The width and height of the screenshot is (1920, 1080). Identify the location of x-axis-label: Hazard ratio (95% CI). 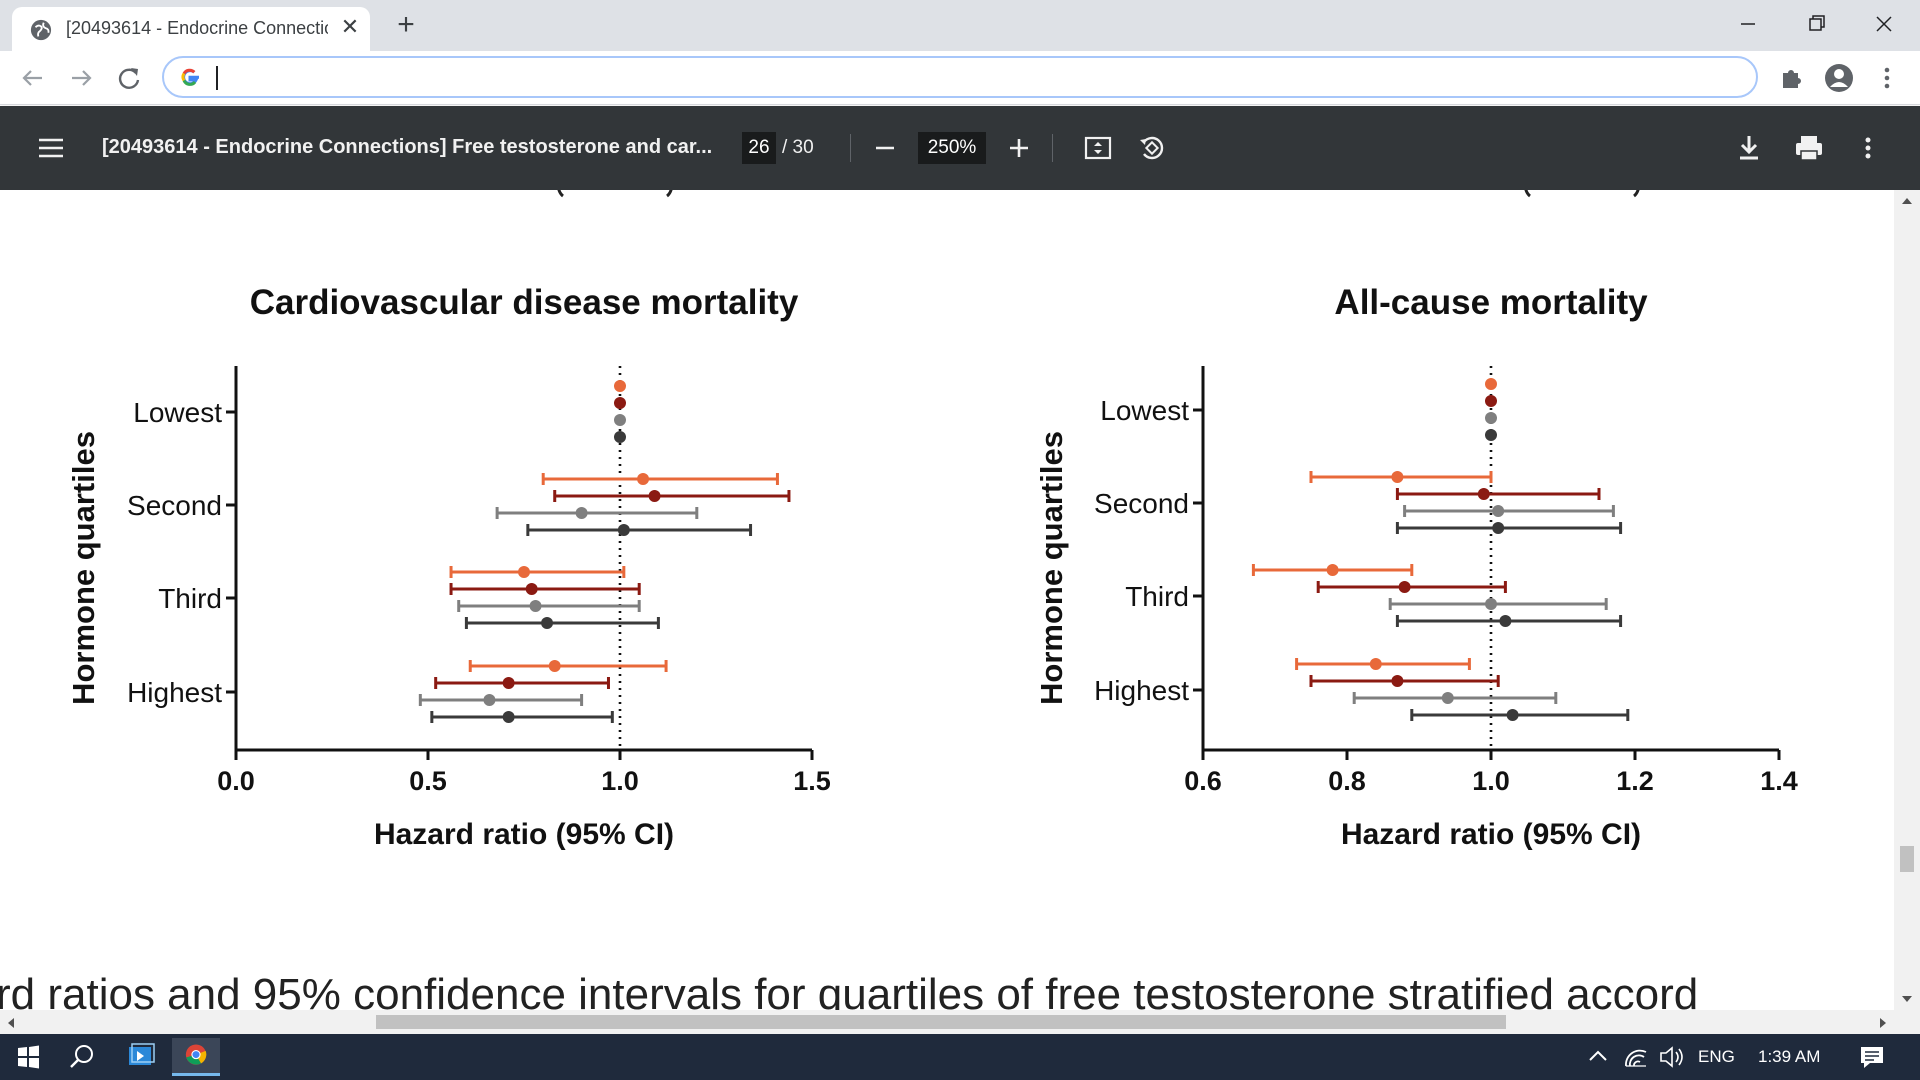
(1491, 834).